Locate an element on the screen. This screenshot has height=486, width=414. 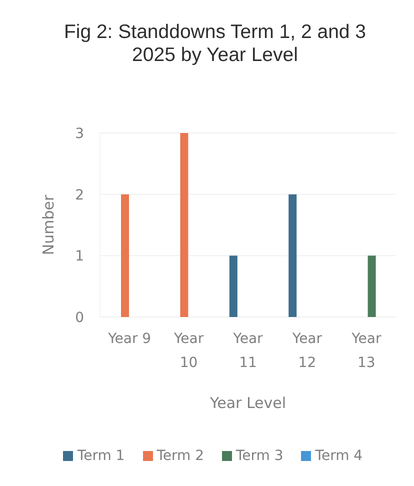
legend-label: Term 1 is located at coordinates (101, 456).